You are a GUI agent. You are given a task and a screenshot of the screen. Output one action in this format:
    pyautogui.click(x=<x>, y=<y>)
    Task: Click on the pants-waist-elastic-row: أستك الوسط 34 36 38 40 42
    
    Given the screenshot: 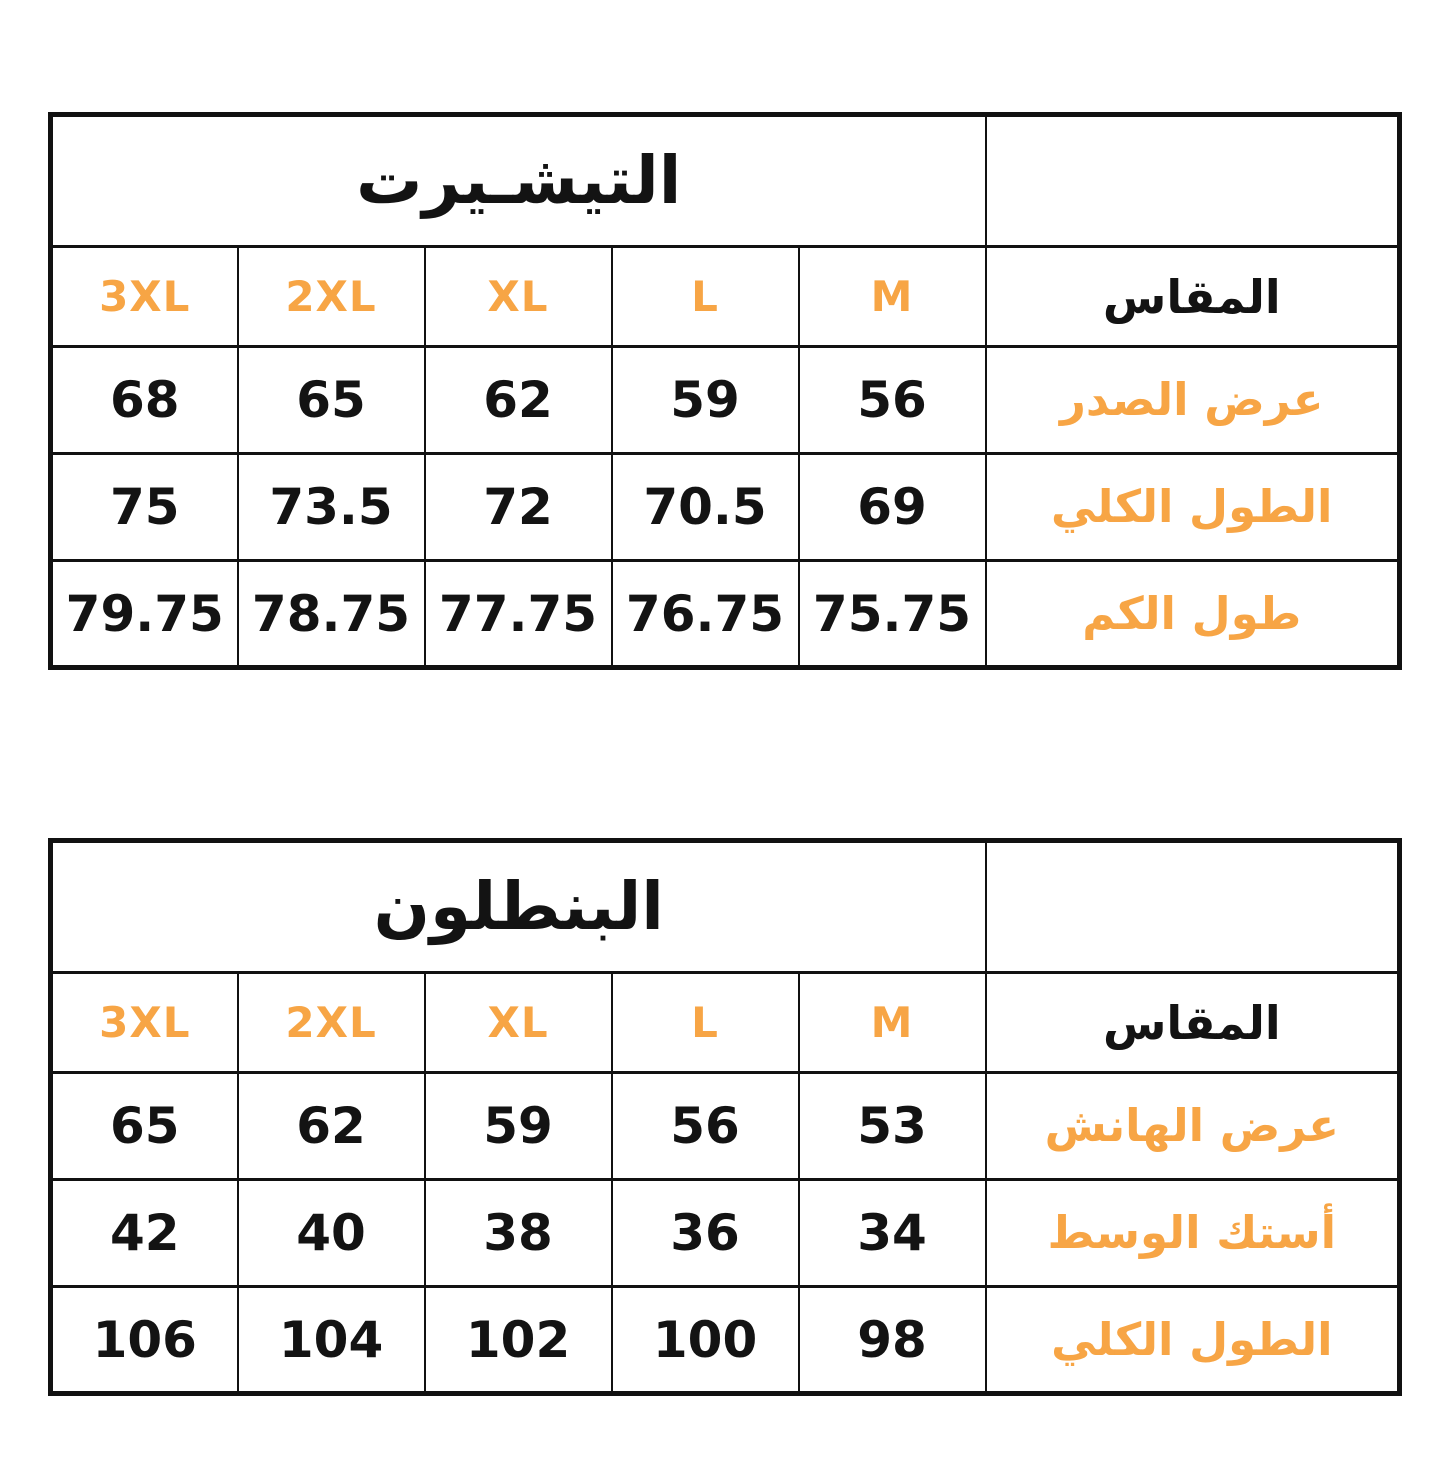 What is the action you would take?
    pyautogui.click(x=725, y=1233)
    